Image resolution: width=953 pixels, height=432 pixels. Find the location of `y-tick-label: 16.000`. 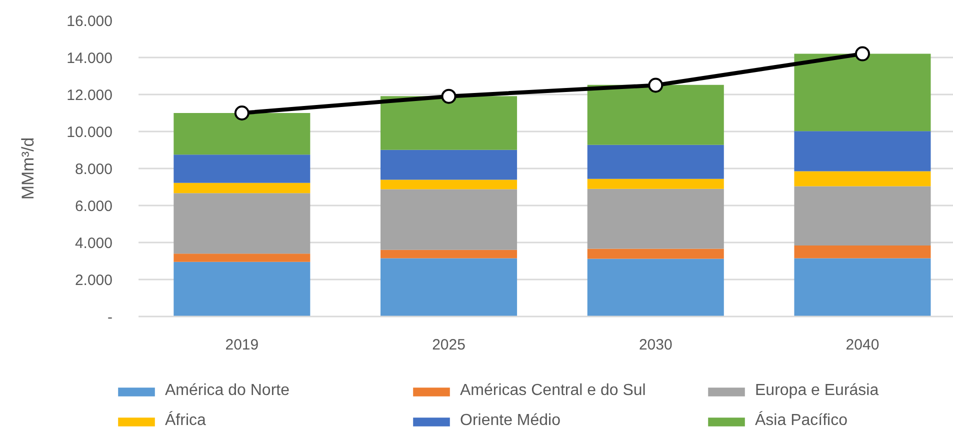

y-tick-label: 16.000 is located at coordinates (89, 21).